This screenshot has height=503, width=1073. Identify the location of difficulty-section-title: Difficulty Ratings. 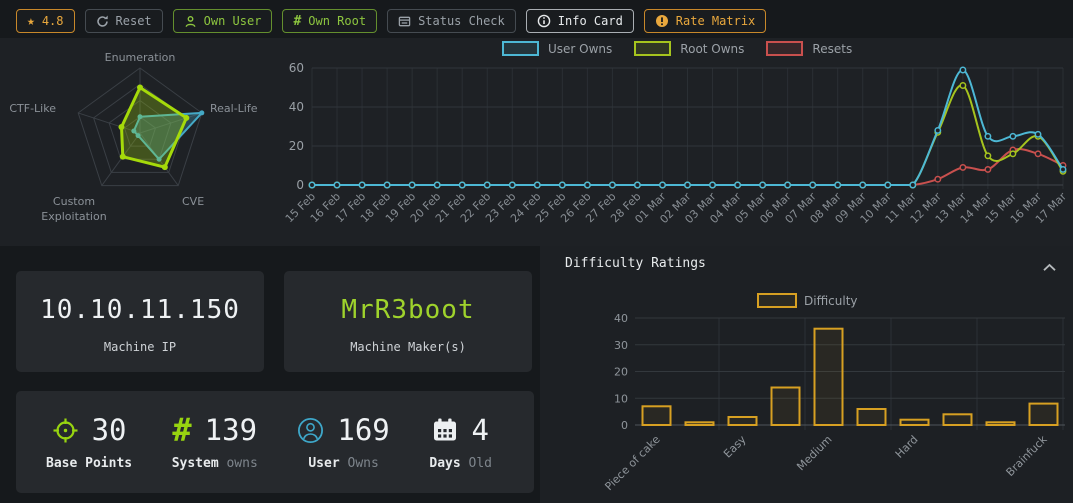
(635, 263).